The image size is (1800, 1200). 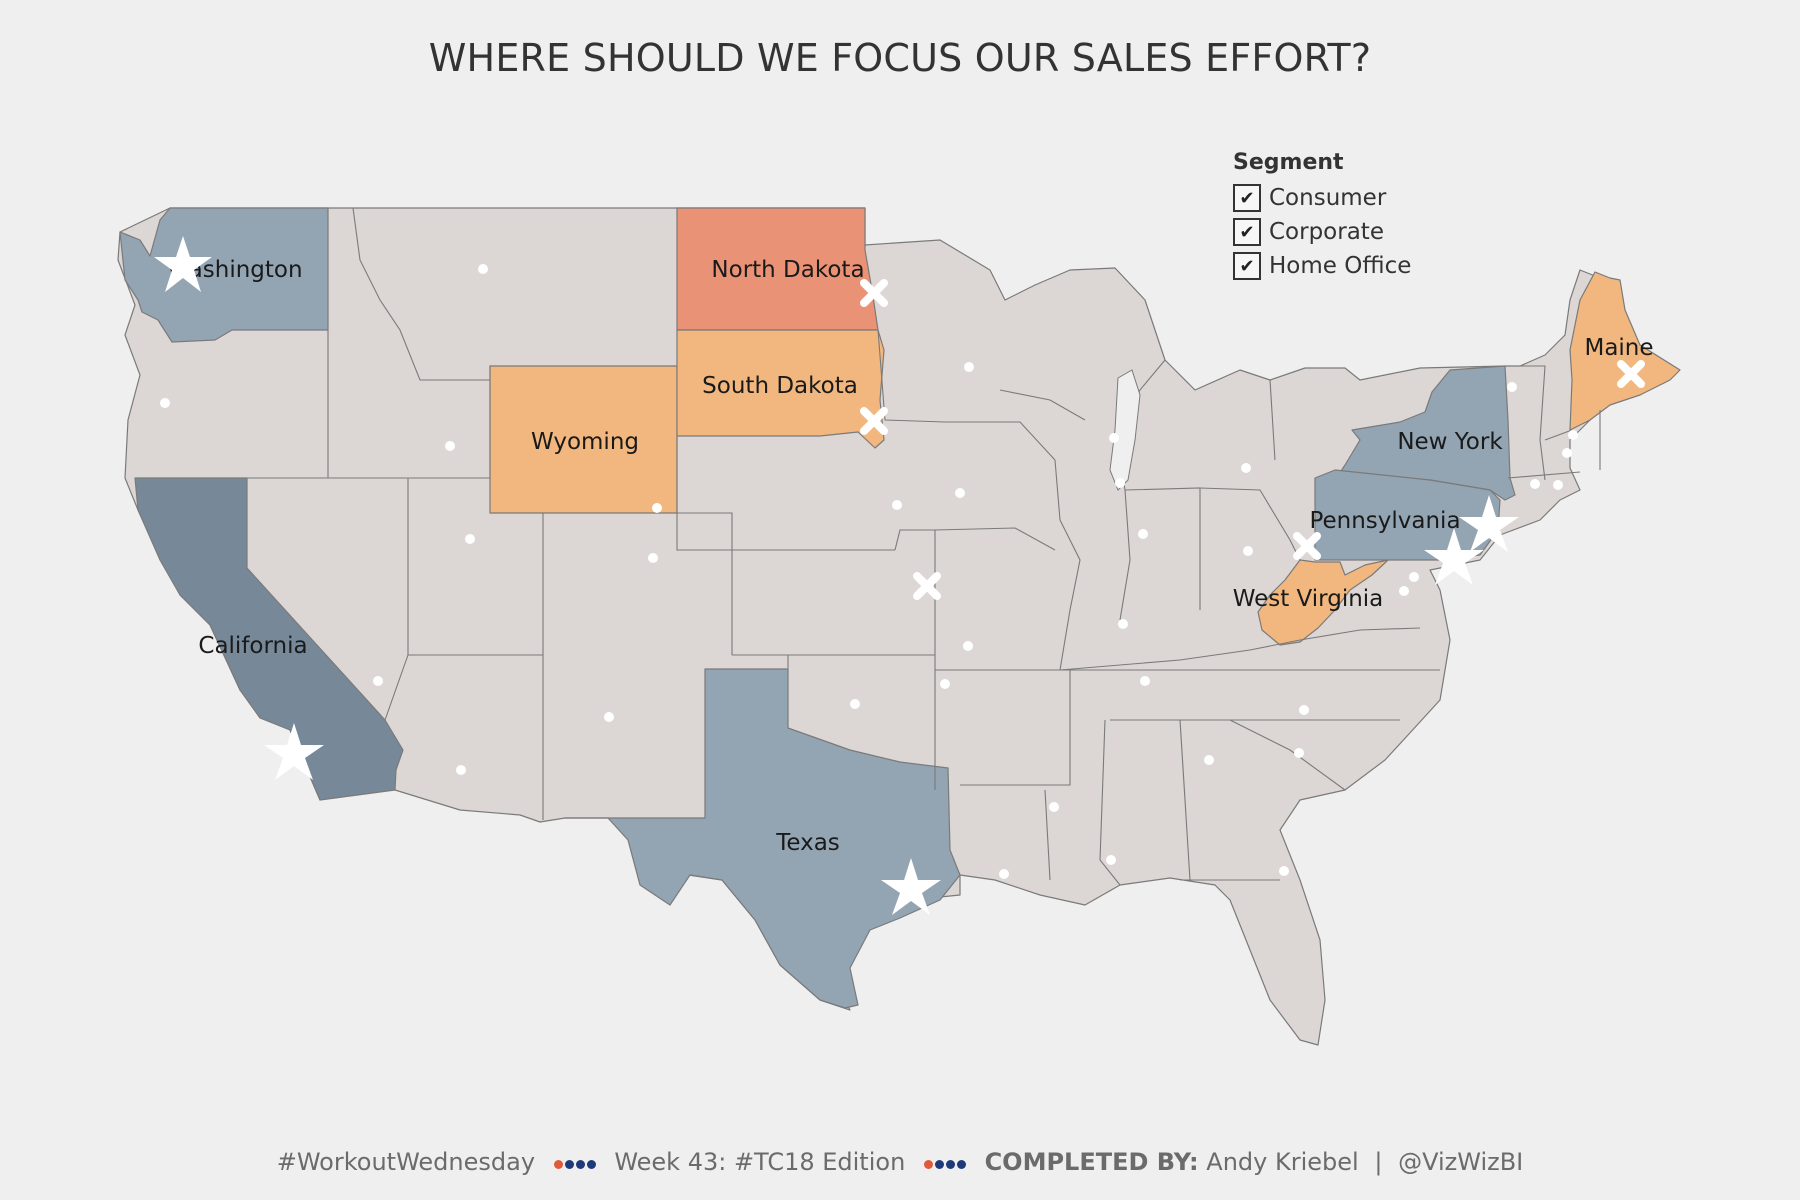 I want to click on state-label-south-dakota: South Dakota, so click(x=780, y=386).